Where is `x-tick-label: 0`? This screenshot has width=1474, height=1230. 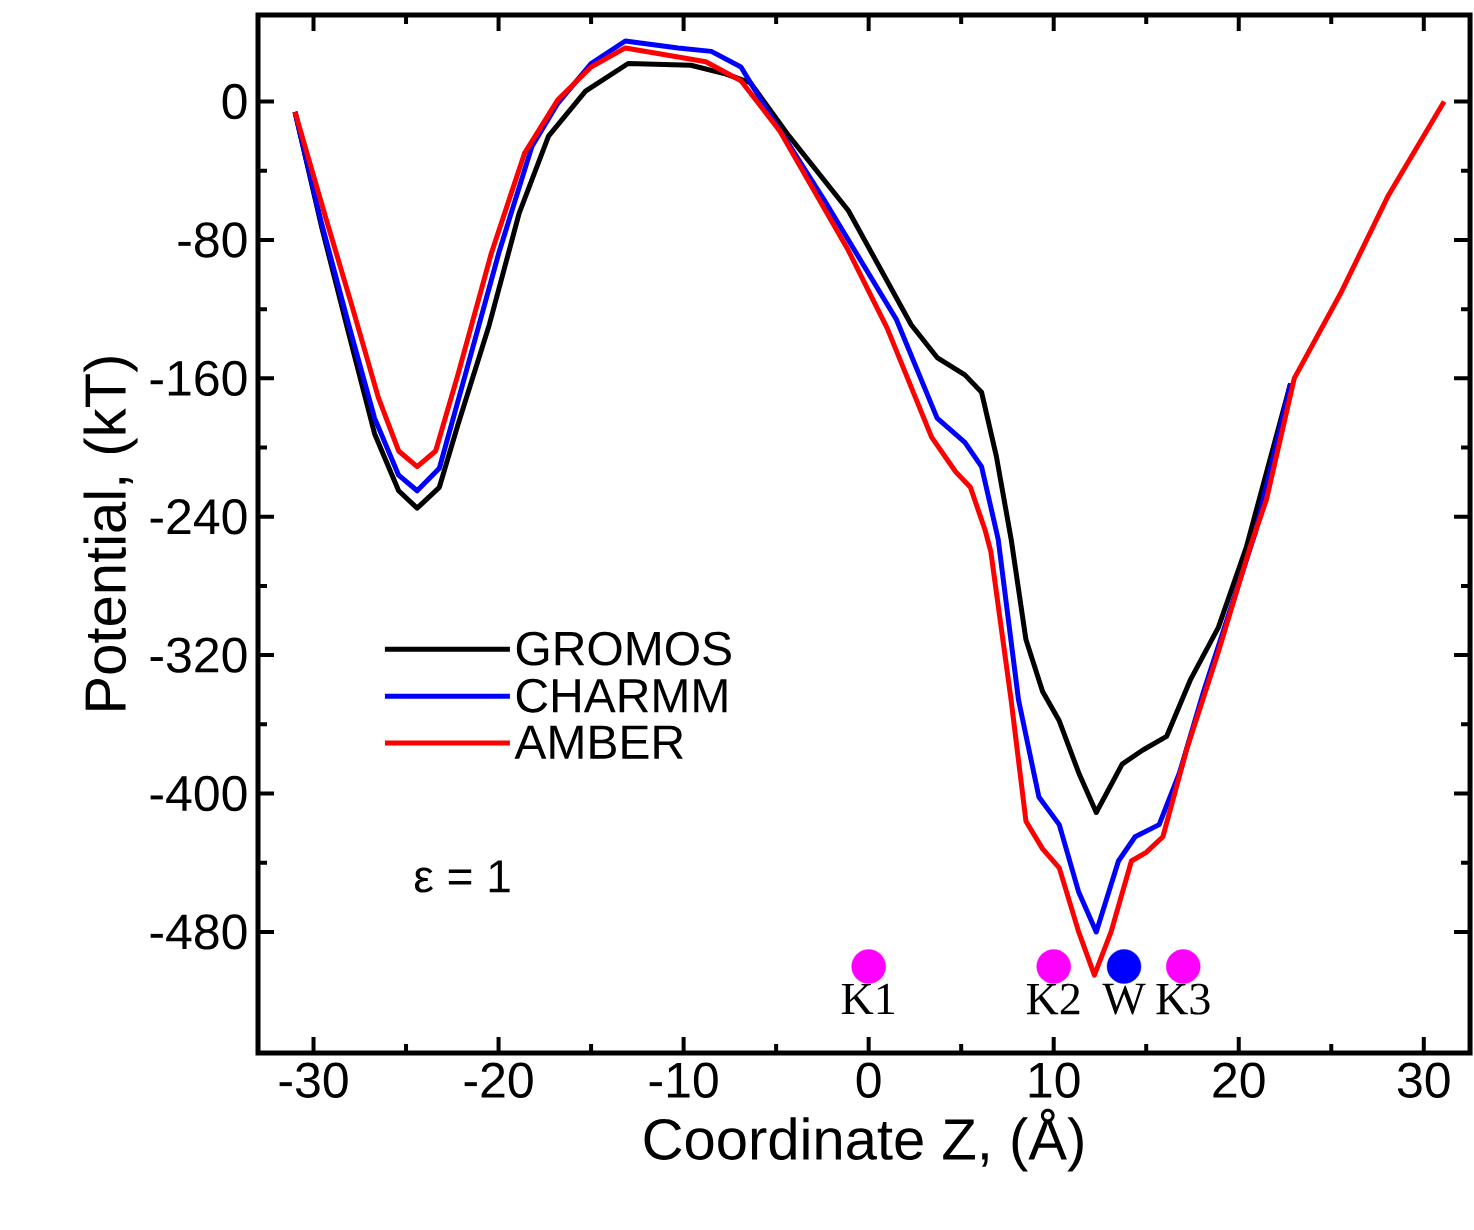
x-tick-label: 0 is located at coordinates (868, 1080).